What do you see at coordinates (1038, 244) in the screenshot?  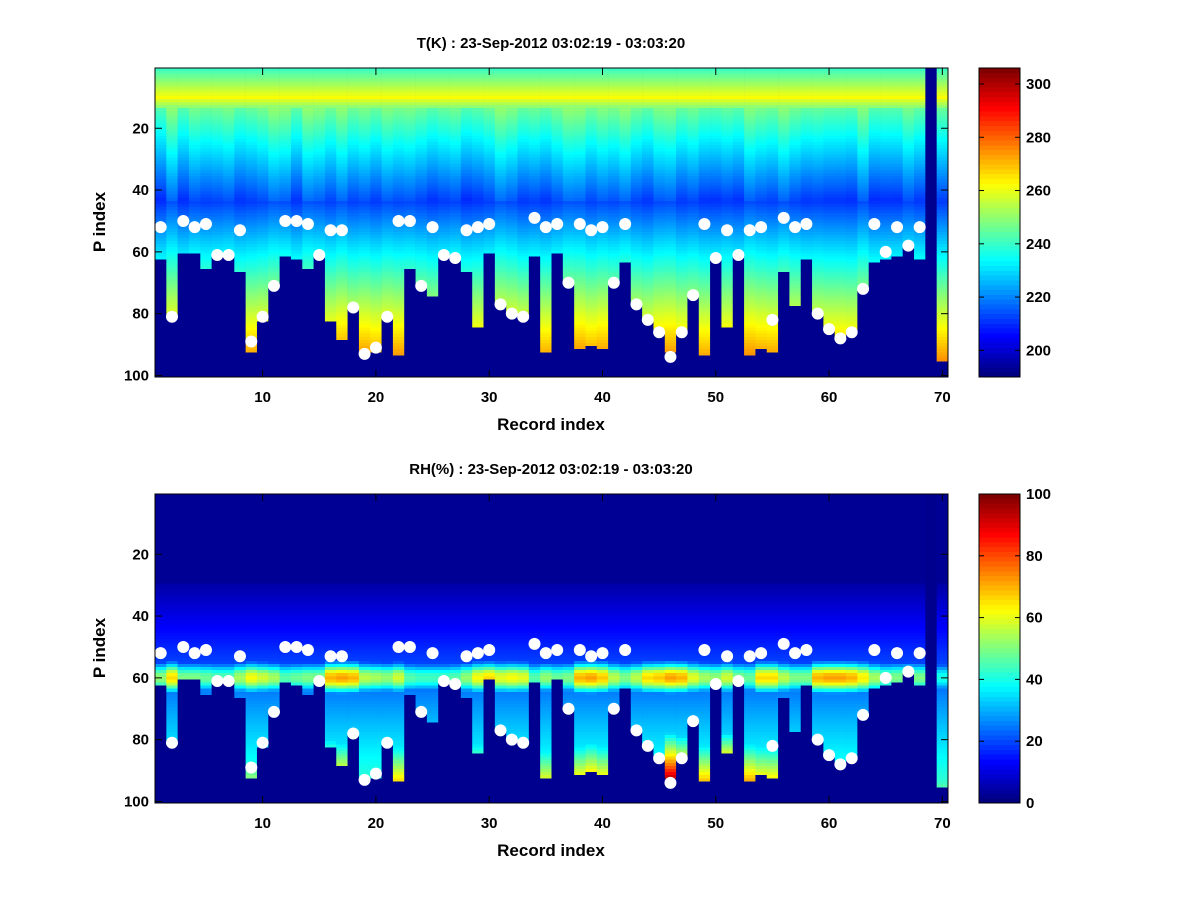 I see `colorbar-tick-label: 240` at bounding box center [1038, 244].